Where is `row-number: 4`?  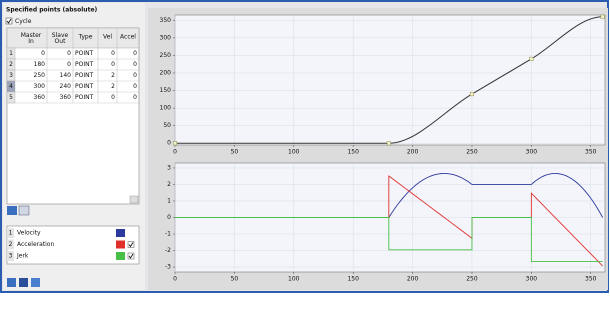 row-number: 4 is located at coordinates (11, 86).